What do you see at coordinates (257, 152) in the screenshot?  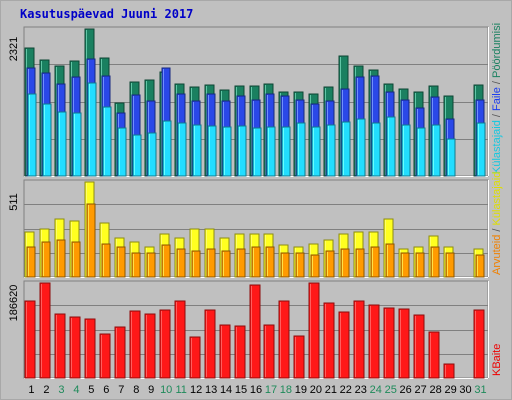 I see `bar-Külastajaid-day-16` at bounding box center [257, 152].